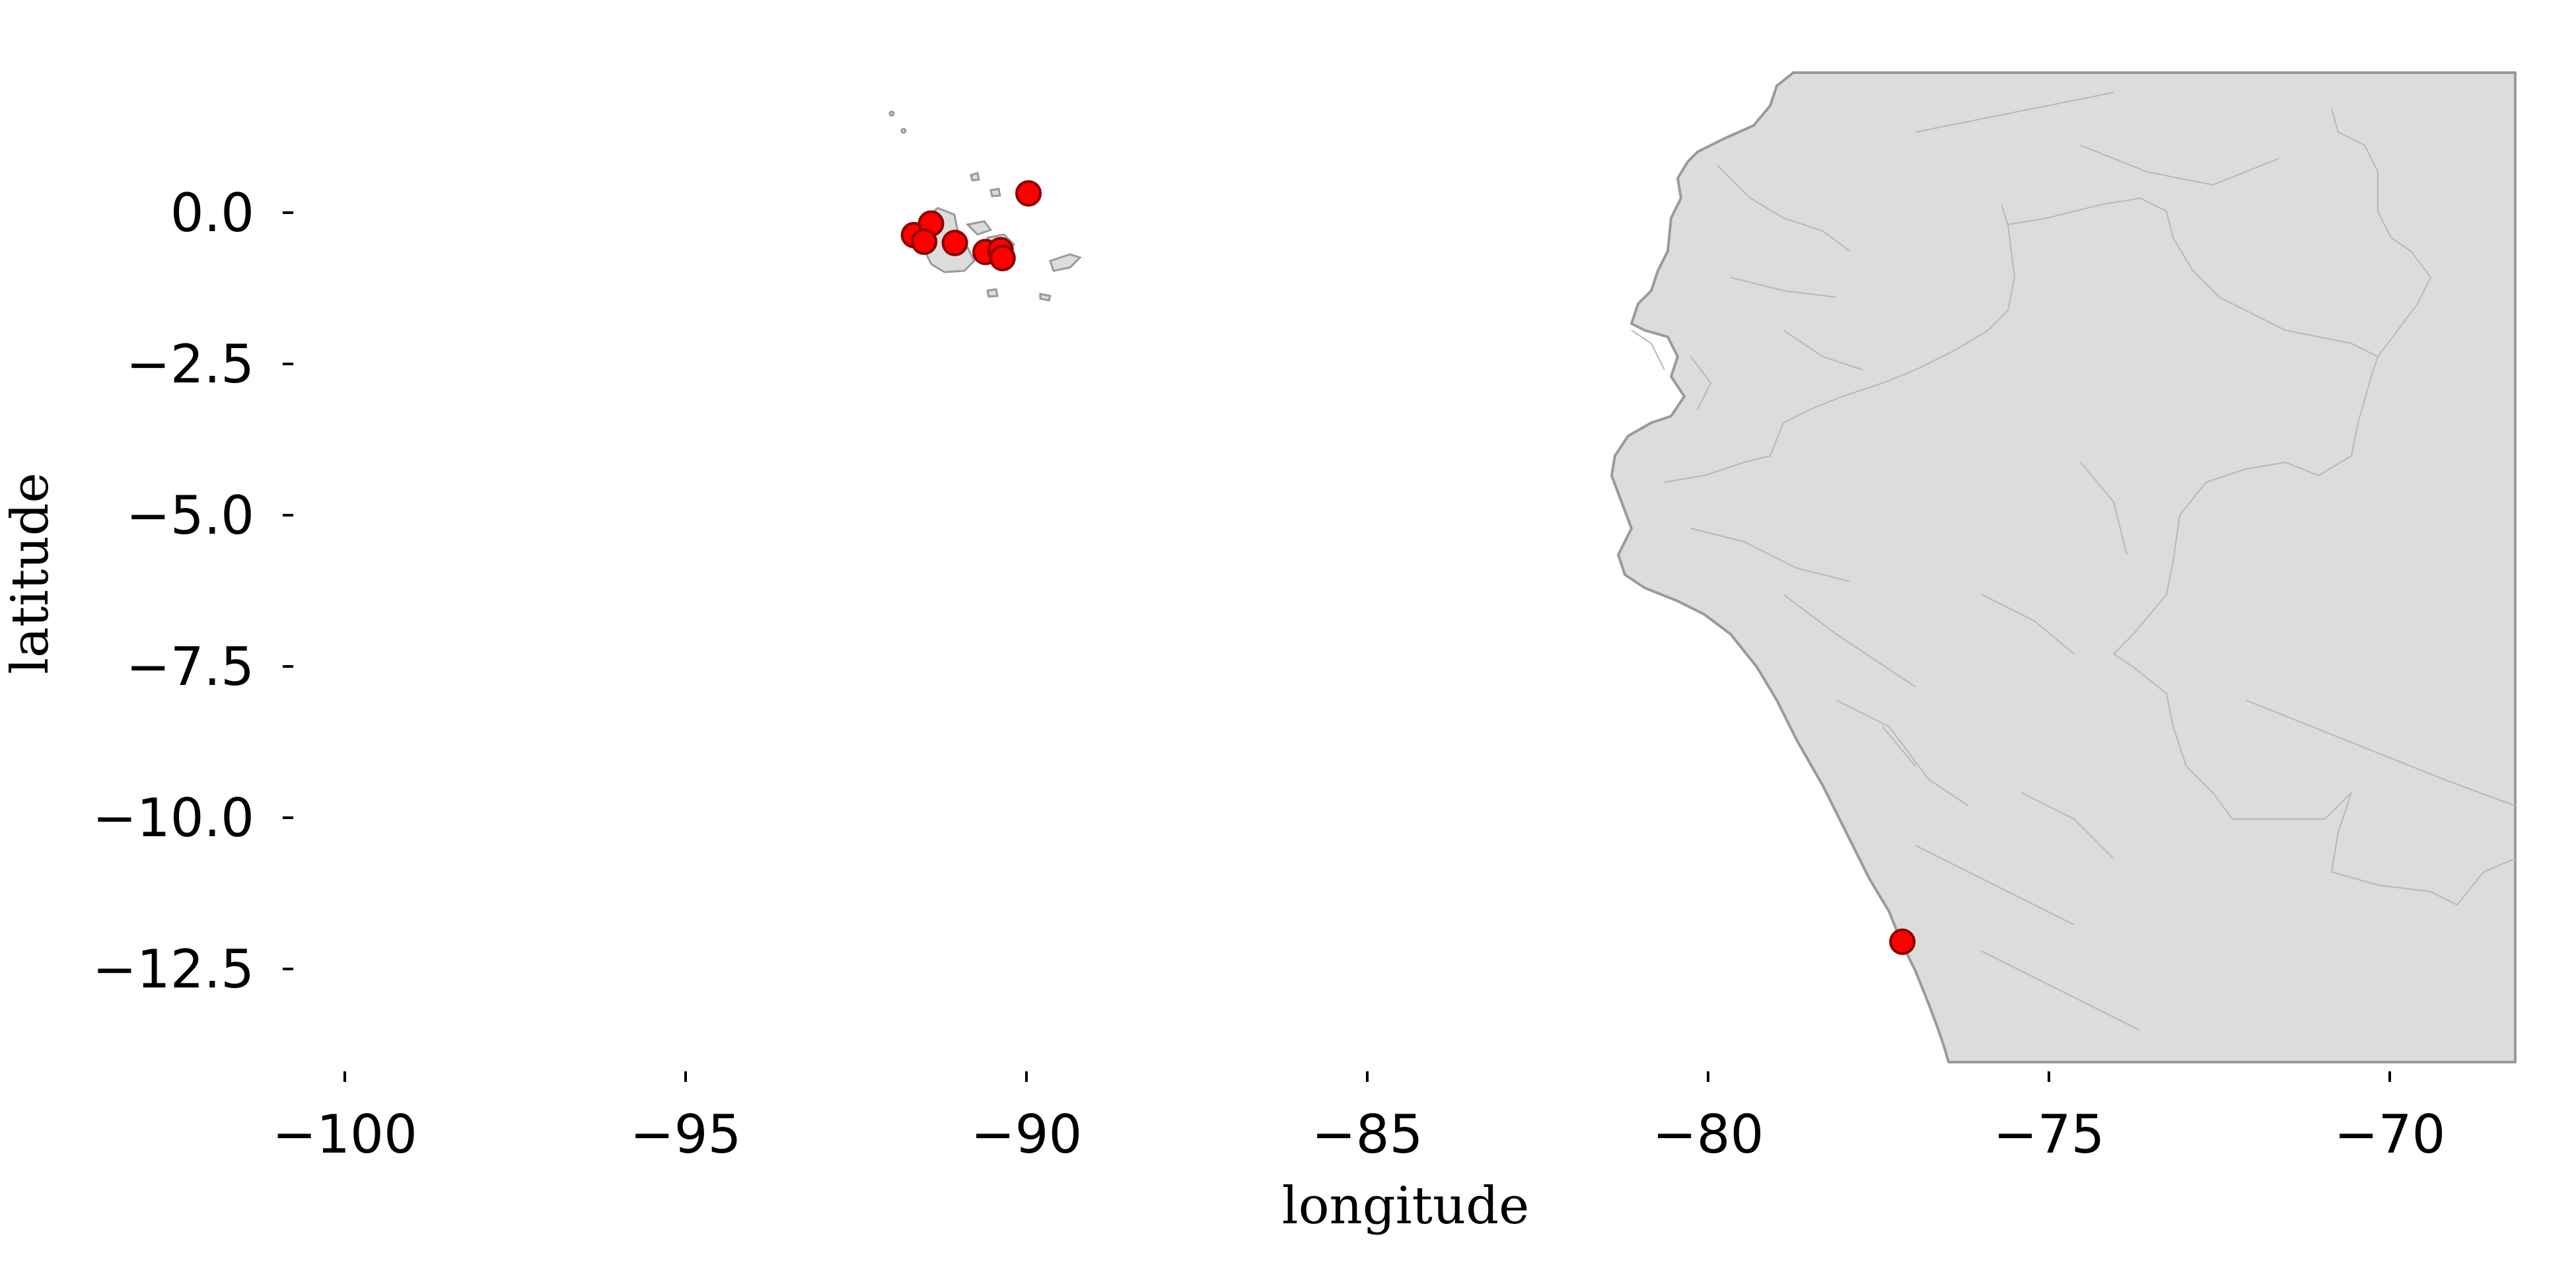 The height and width of the screenshot is (1288, 2576). Describe the element at coordinates (2381, 232) in the screenshot. I see `country-border-north` at that location.